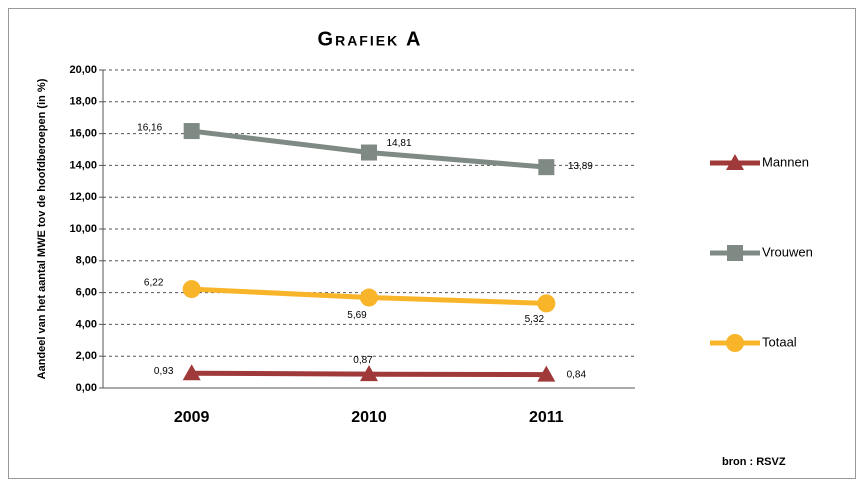  I want to click on data-label: 5,69, so click(357, 315).